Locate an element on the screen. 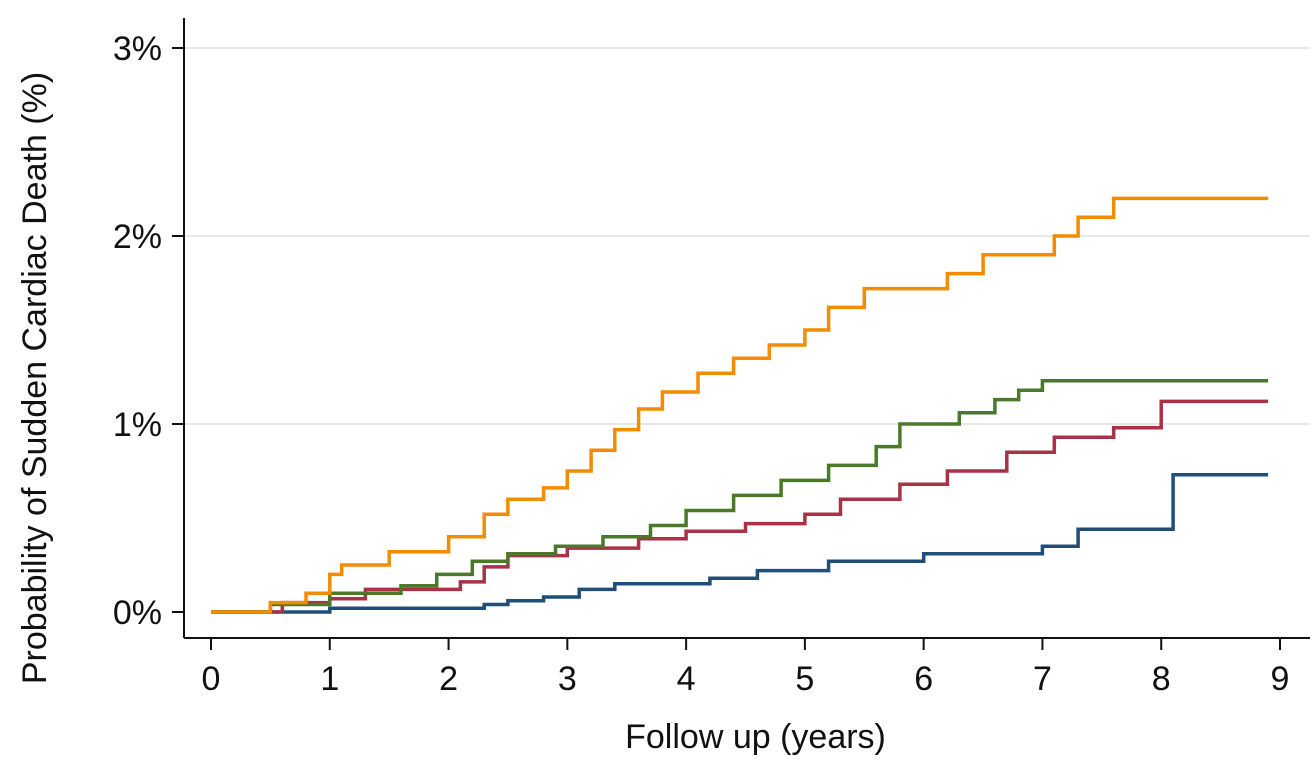  x-axis-title: Follow up (years) is located at coordinates (755, 737).